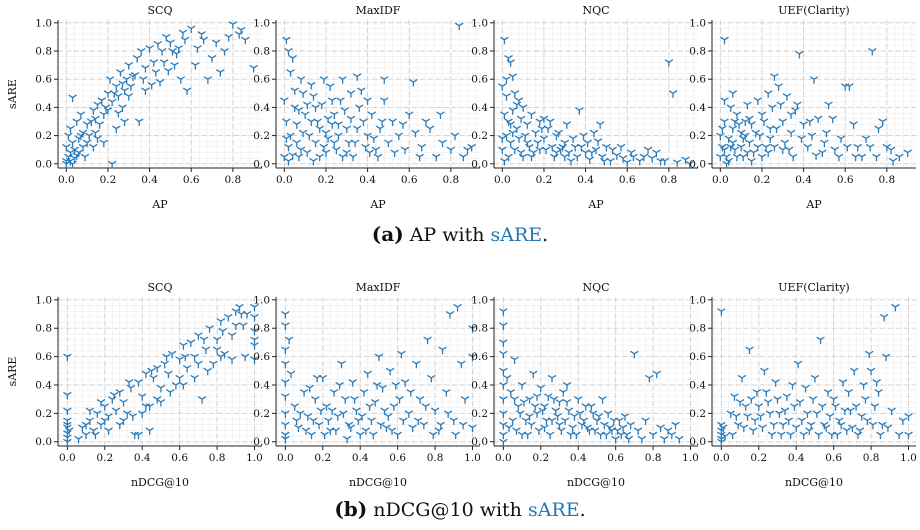  What do you see at coordinates (813, 204) in the screenshot?
I see `x-axis-label: AP` at bounding box center [813, 204].